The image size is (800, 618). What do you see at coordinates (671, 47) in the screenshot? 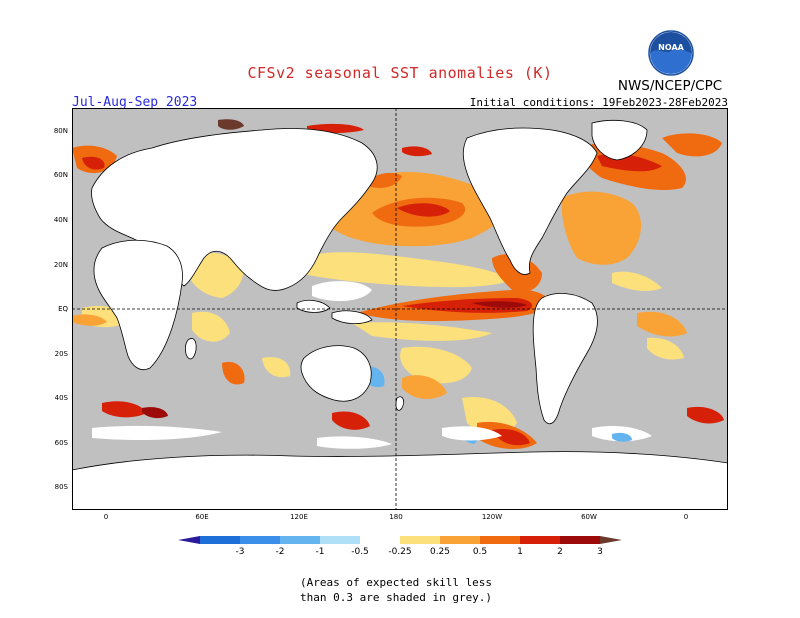
I see `logo-text: NOAA` at bounding box center [671, 47].